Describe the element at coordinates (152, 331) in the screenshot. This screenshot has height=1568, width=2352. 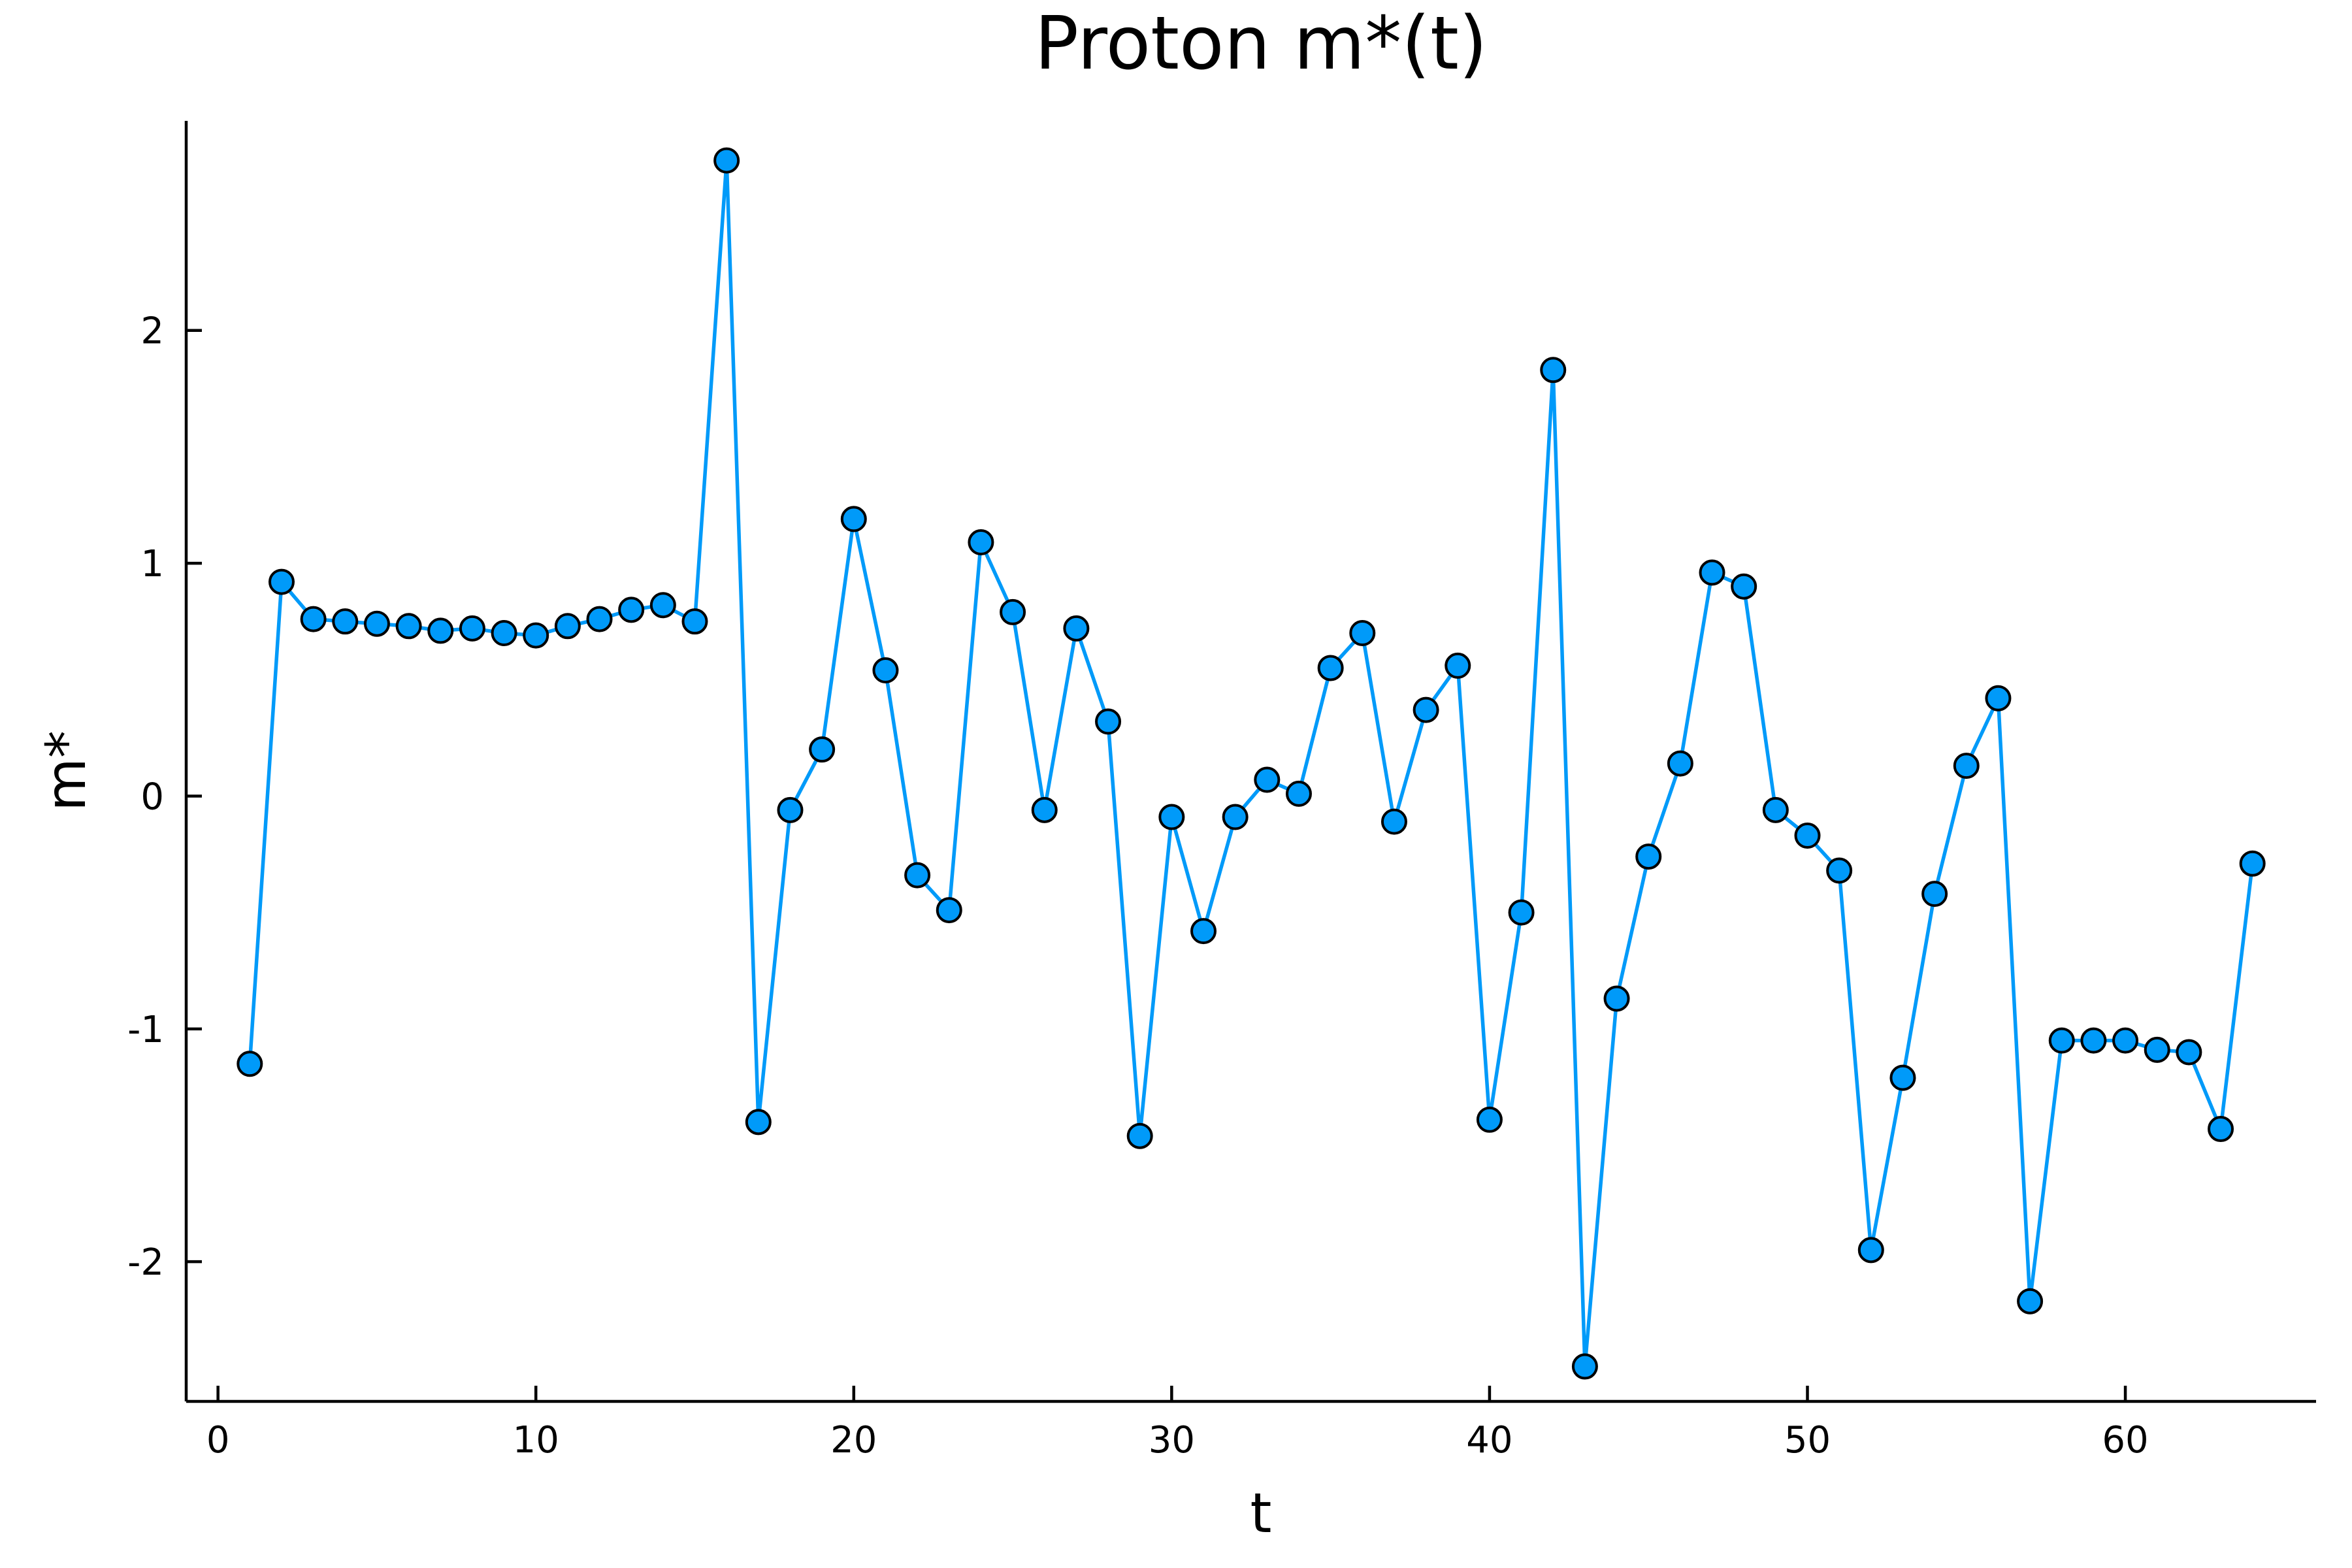
I see `y-tick-label: 2` at that location.